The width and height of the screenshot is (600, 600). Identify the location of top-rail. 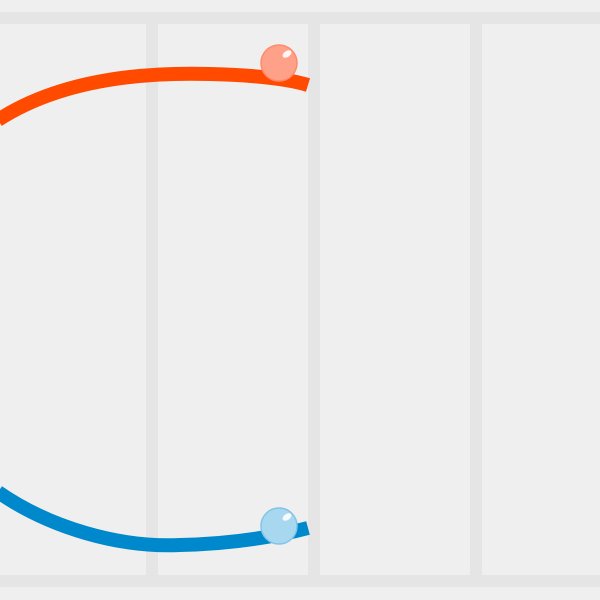
(300, 18).